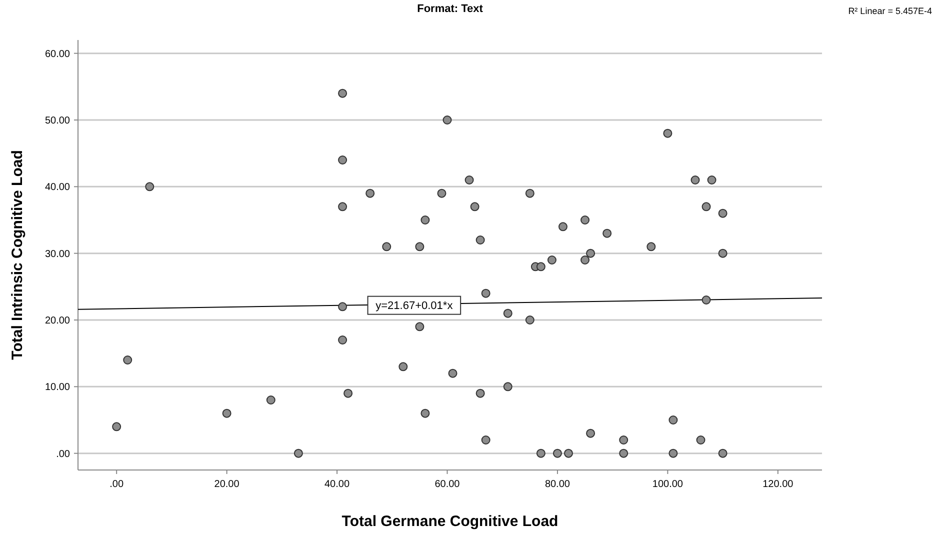  Describe the element at coordinates (117, 484) in the screenshot. I see `x-tick-label: .00` at that location.